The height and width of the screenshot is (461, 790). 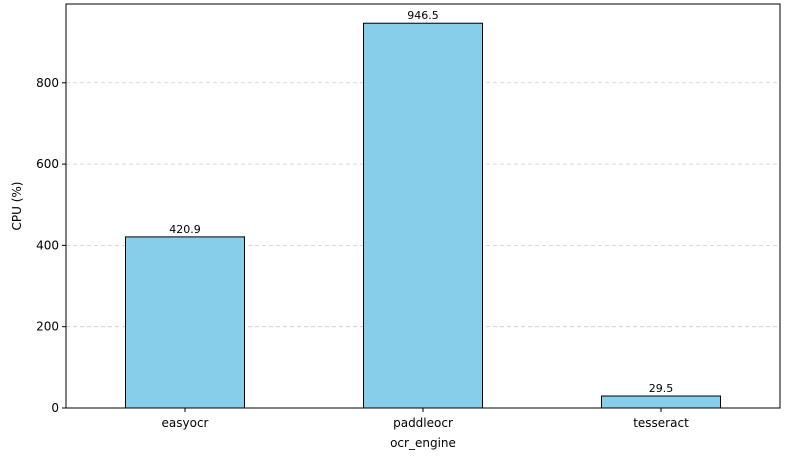 I want to click on data-label-easyocr: 420.9, so click(x=185, y=229).